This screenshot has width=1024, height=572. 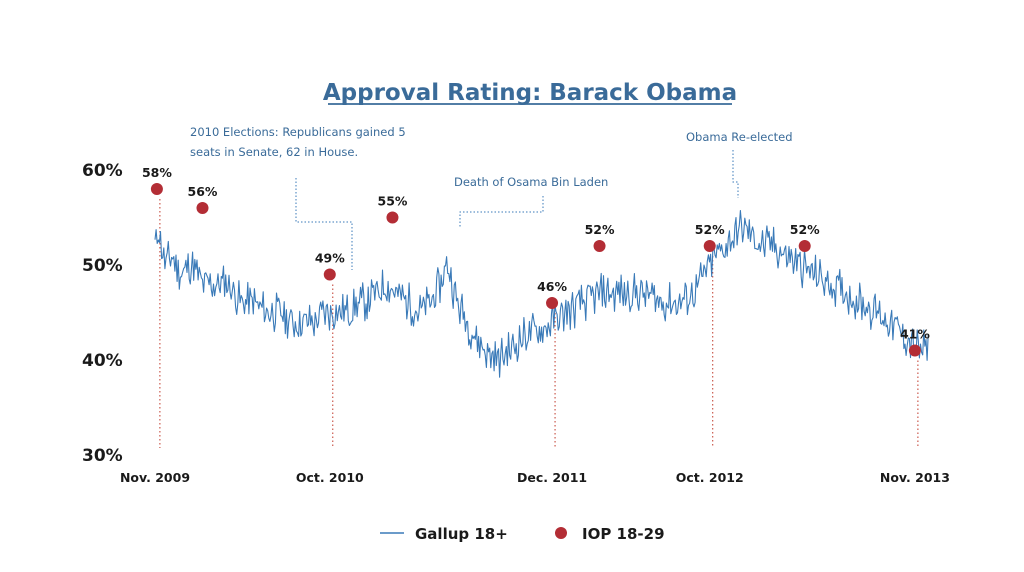 I want to click on iop-point-label: 55%, so click(x=393, y=201).